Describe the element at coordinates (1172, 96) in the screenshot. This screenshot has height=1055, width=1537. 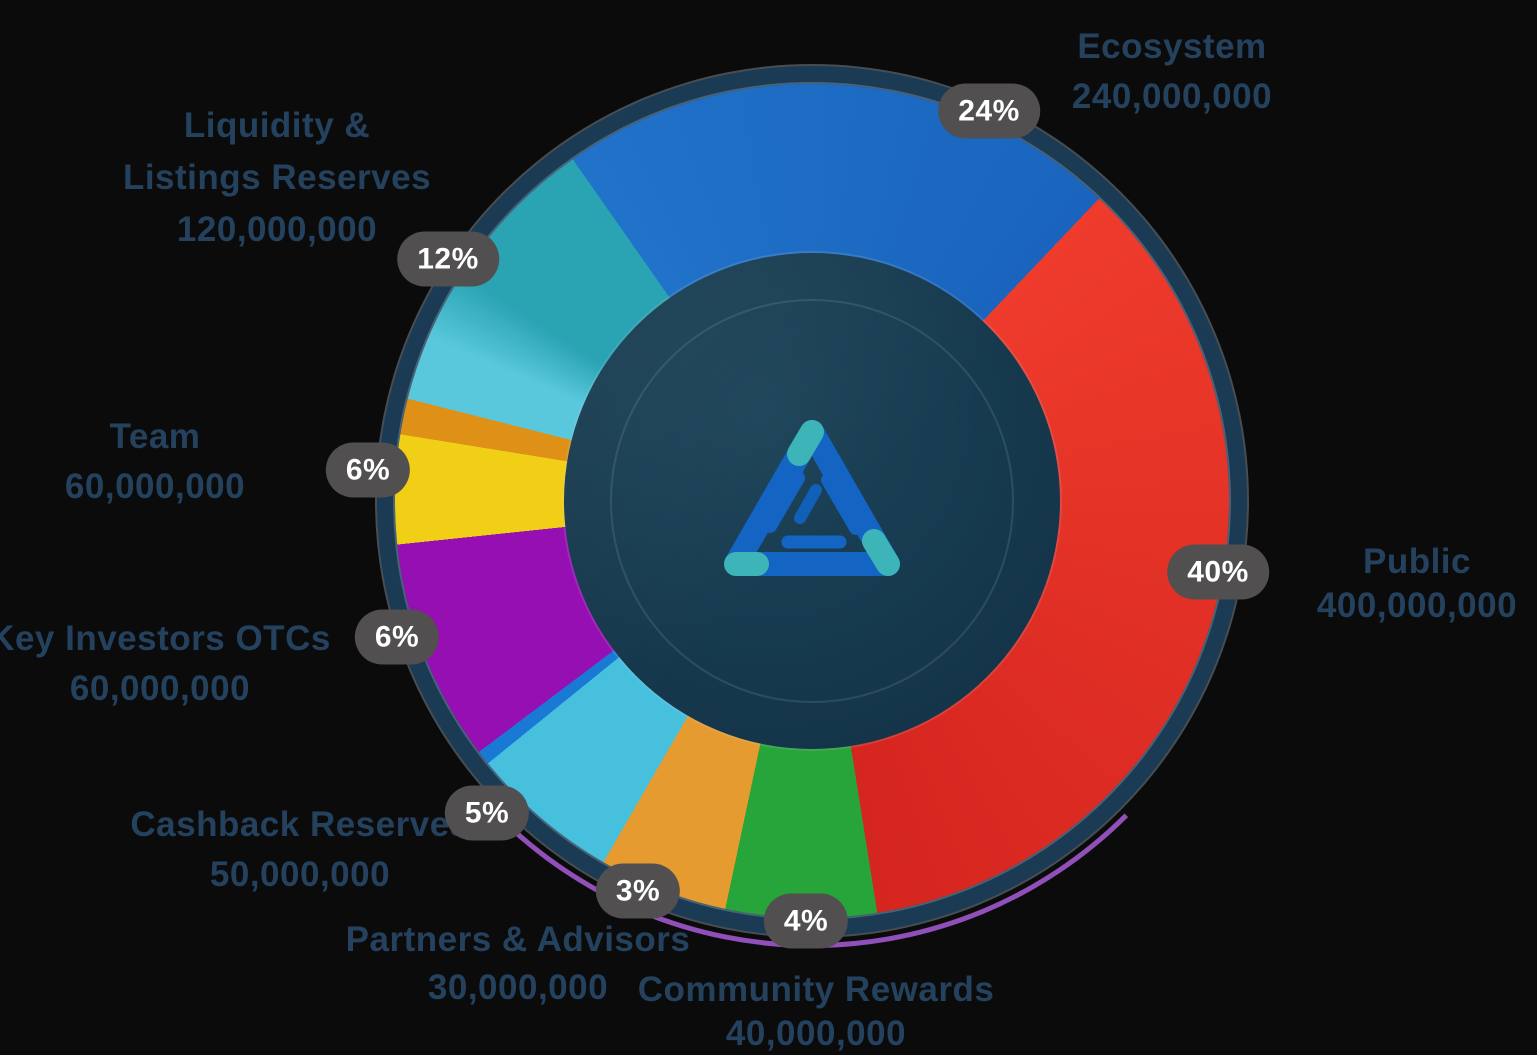
I see `label-ecosystem-amount: 240,000,000` at that location.